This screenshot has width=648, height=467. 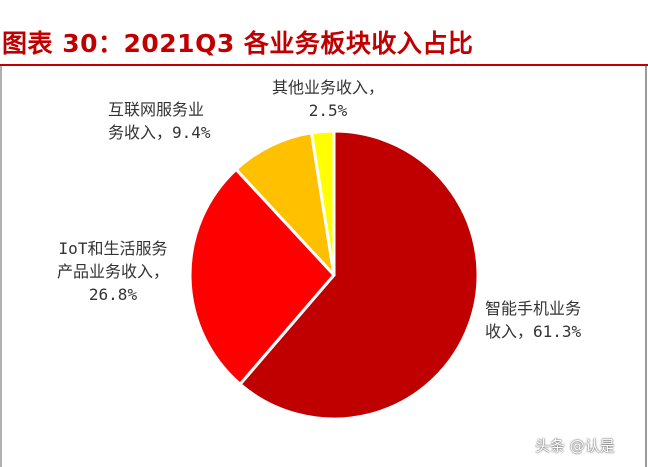 What do you see at coordinates (646, 266) in the screenshot?
I see `frame-right-border` at bounding box center [646, 266].